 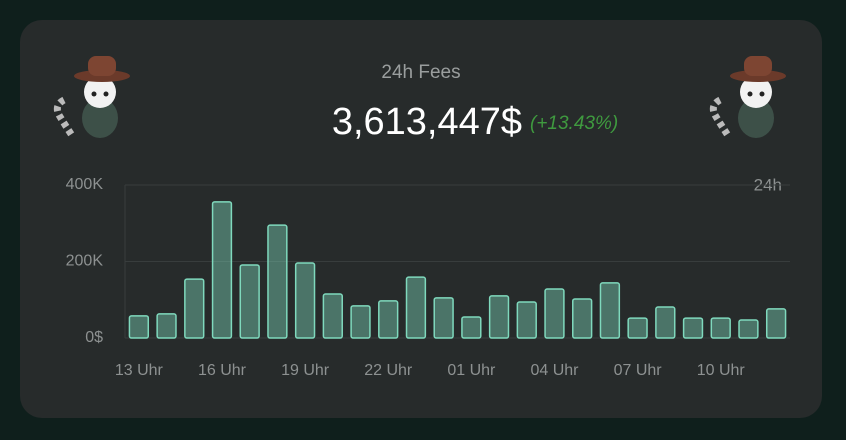 What do you see at coordinates (721, 370) in the screenshot?
I see `x-tick-label: 10 Uhr` at bounding box center [721, 370].